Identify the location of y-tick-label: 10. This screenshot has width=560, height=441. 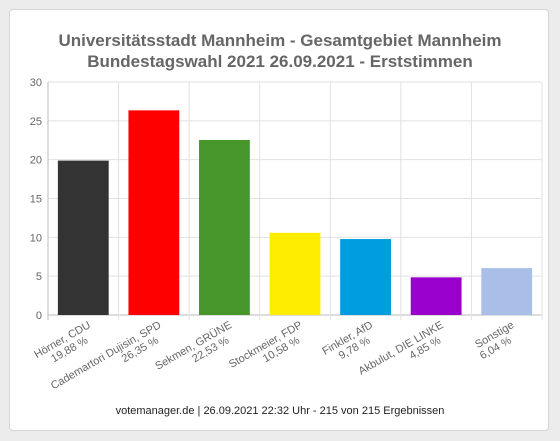
(36, 238).